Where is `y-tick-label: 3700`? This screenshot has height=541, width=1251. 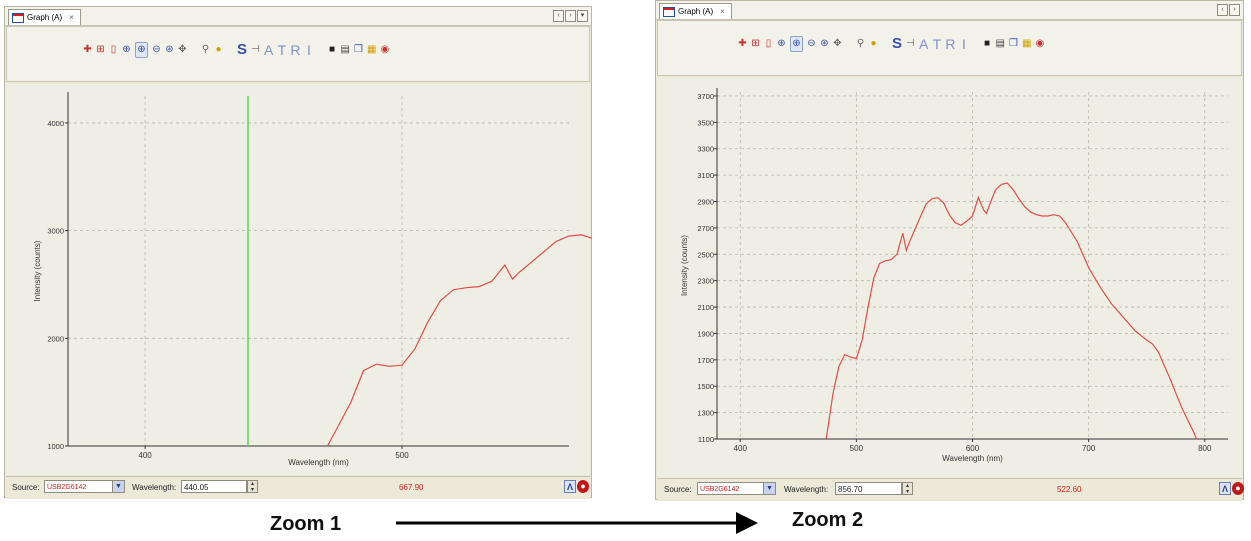
y-tick-label: 3700 is located at coordinates (705, 96).